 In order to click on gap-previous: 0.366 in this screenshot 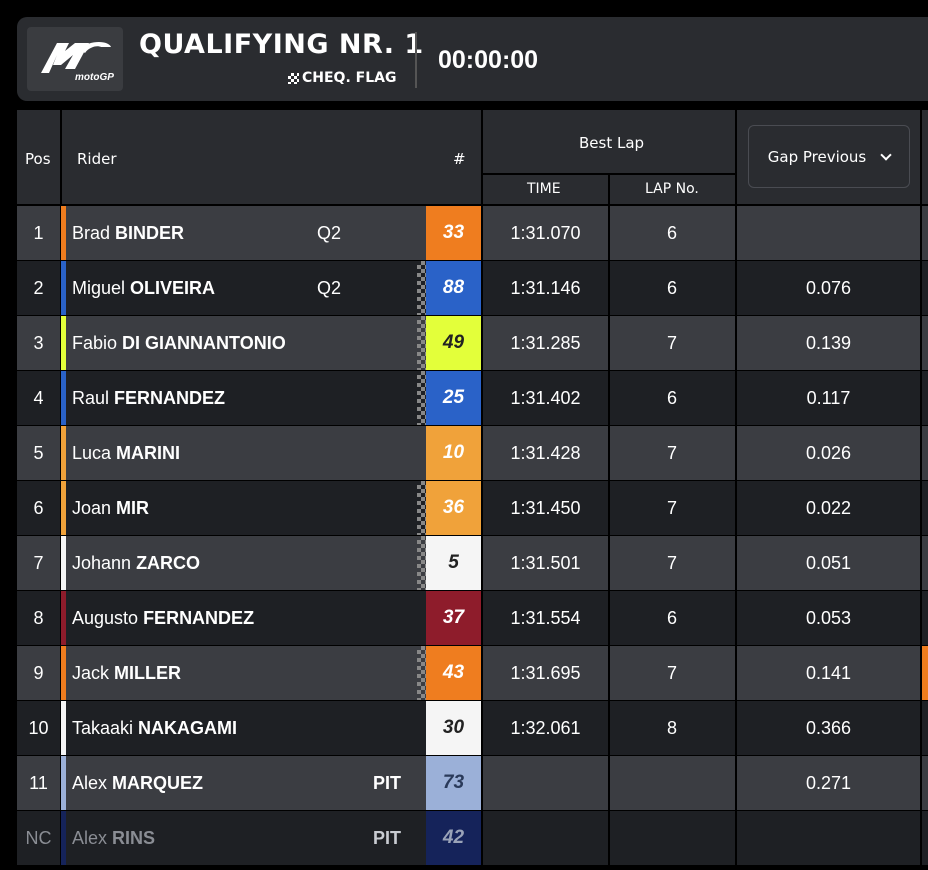, I will do `click(828, 727)`.